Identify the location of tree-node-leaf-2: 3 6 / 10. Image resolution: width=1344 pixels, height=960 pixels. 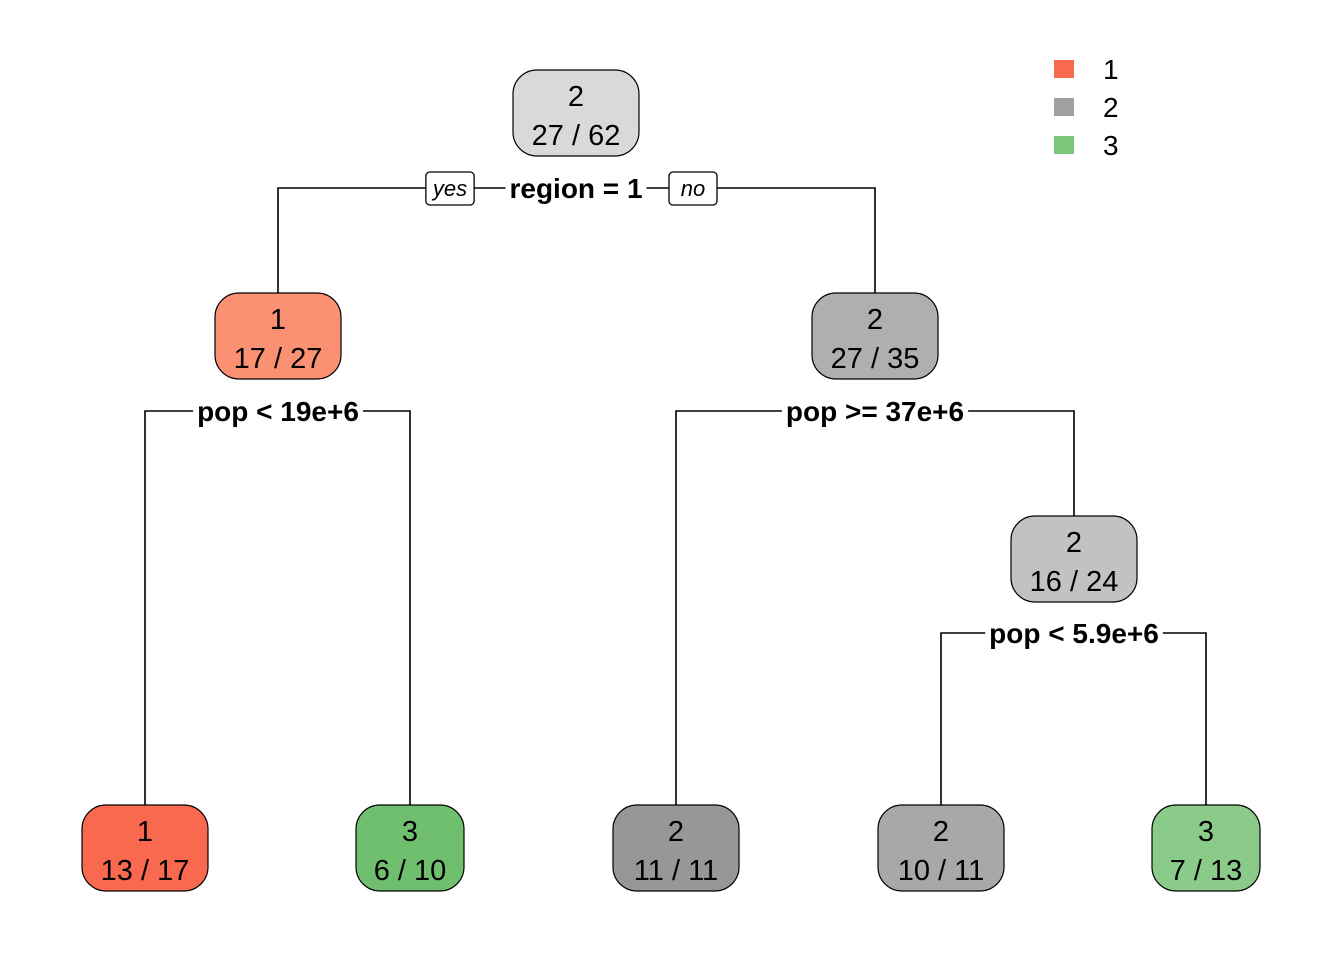
(410, 848).